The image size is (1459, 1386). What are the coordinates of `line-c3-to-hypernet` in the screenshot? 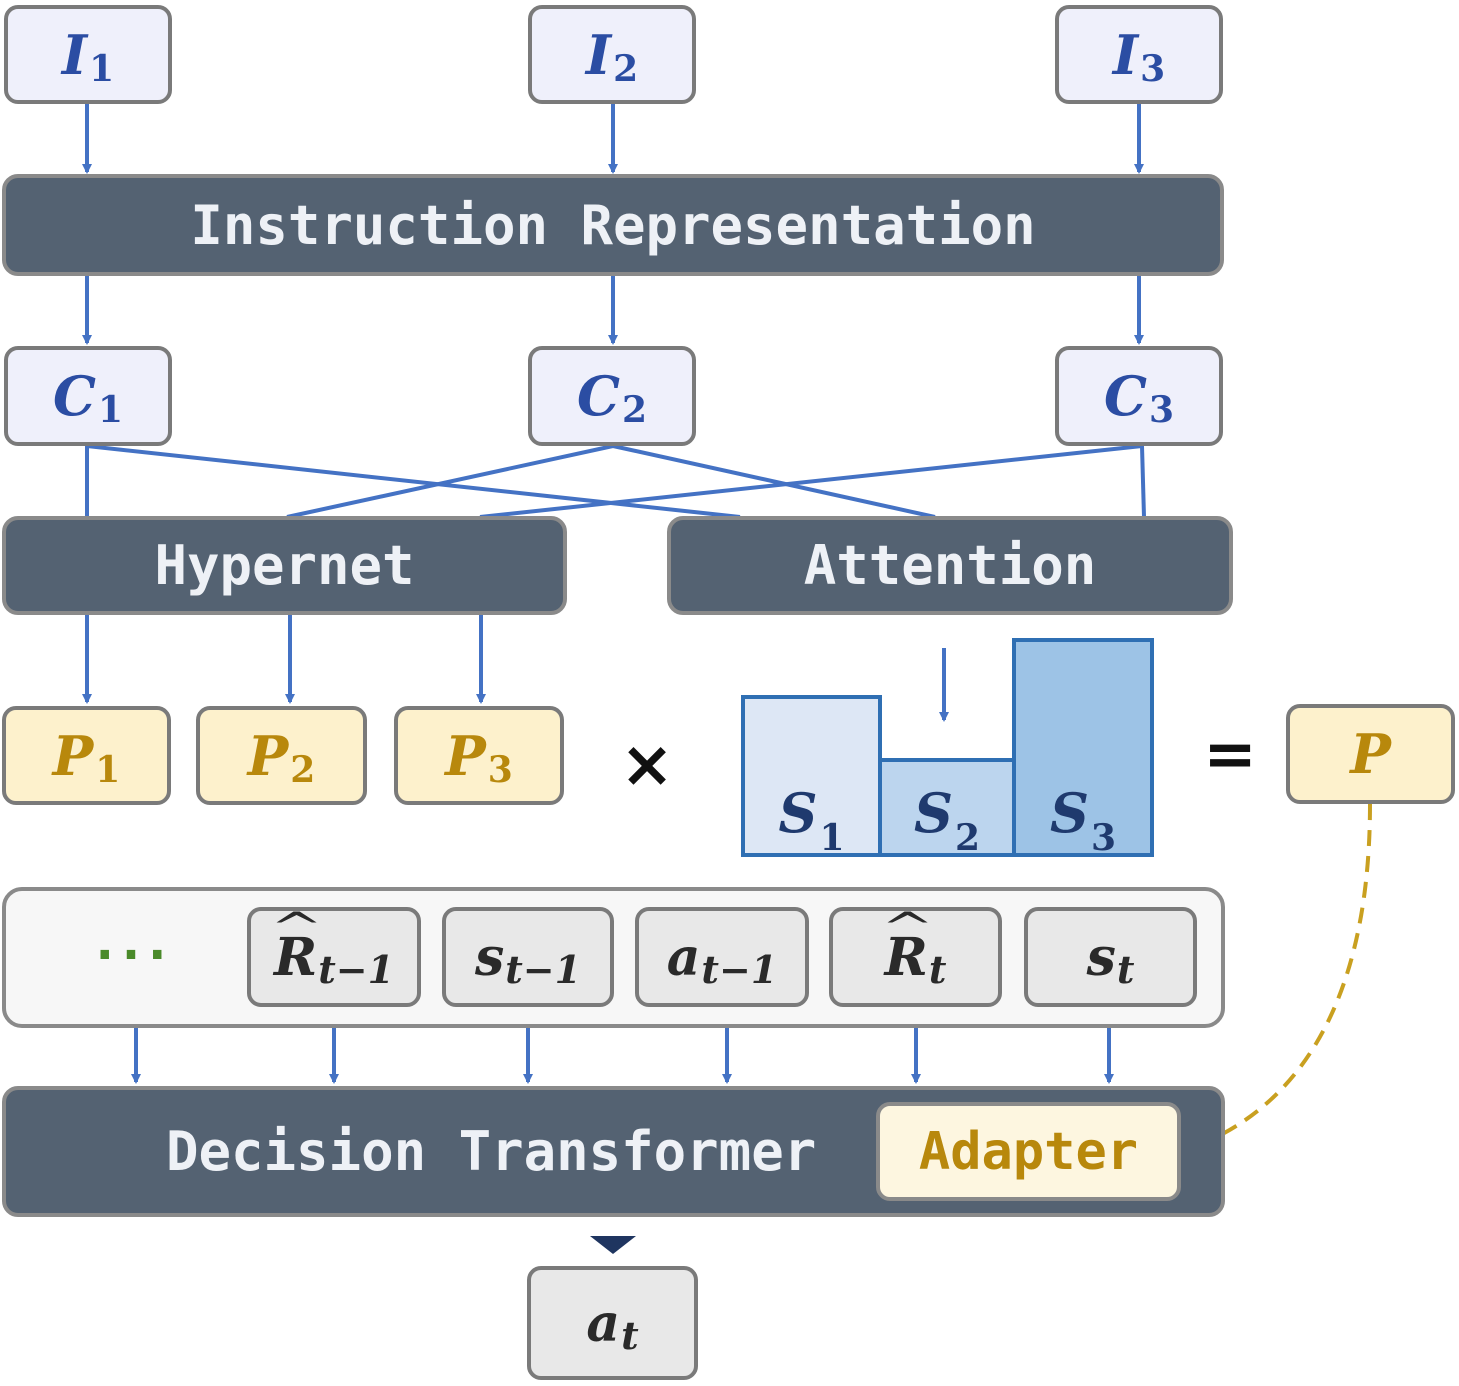 It's located at (811, 481).